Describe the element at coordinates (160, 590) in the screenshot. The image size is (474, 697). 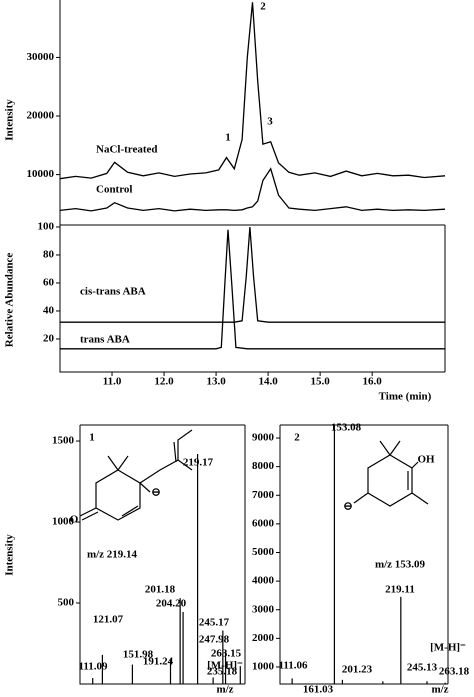
I see `peak-label: 201.18` at that location.